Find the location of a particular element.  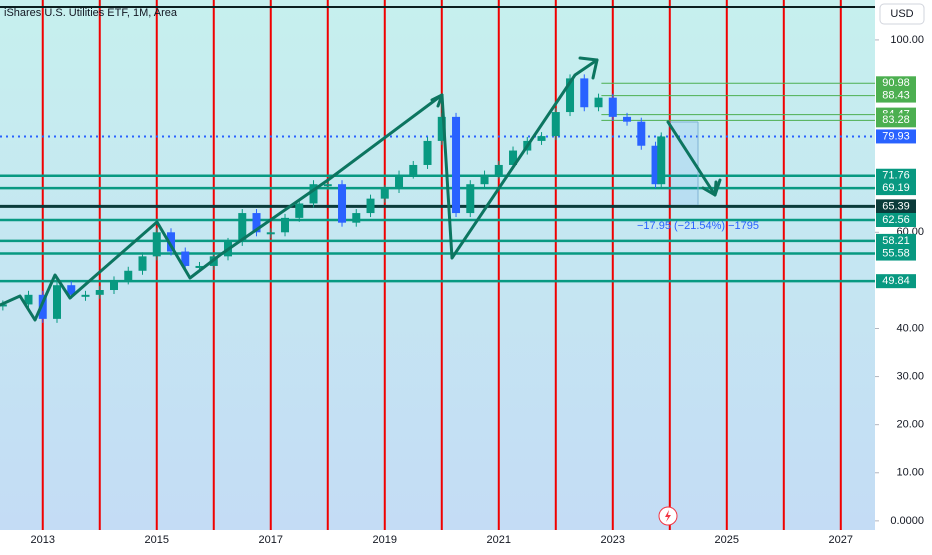

chart-title: iShares U.S. Utilities ETF, 1M, Area is located at coordinates (91, 13).